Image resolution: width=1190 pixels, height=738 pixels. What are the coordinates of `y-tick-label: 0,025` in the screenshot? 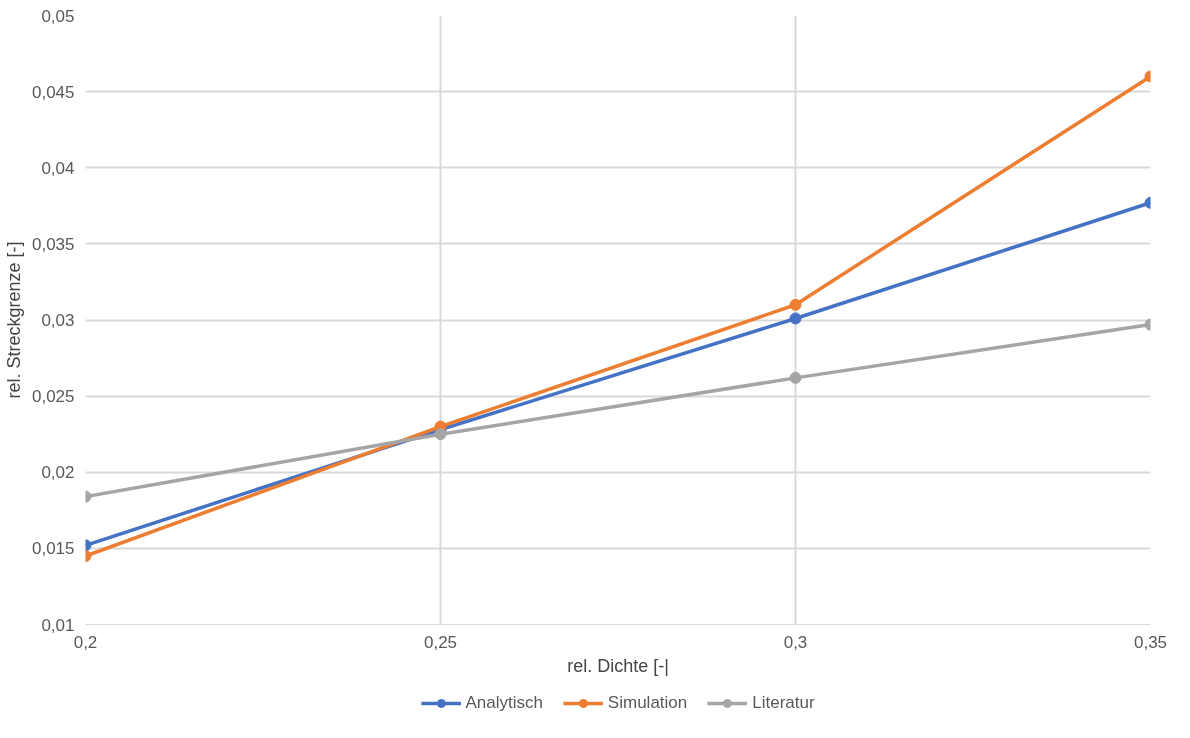 It's located at (53, 397).